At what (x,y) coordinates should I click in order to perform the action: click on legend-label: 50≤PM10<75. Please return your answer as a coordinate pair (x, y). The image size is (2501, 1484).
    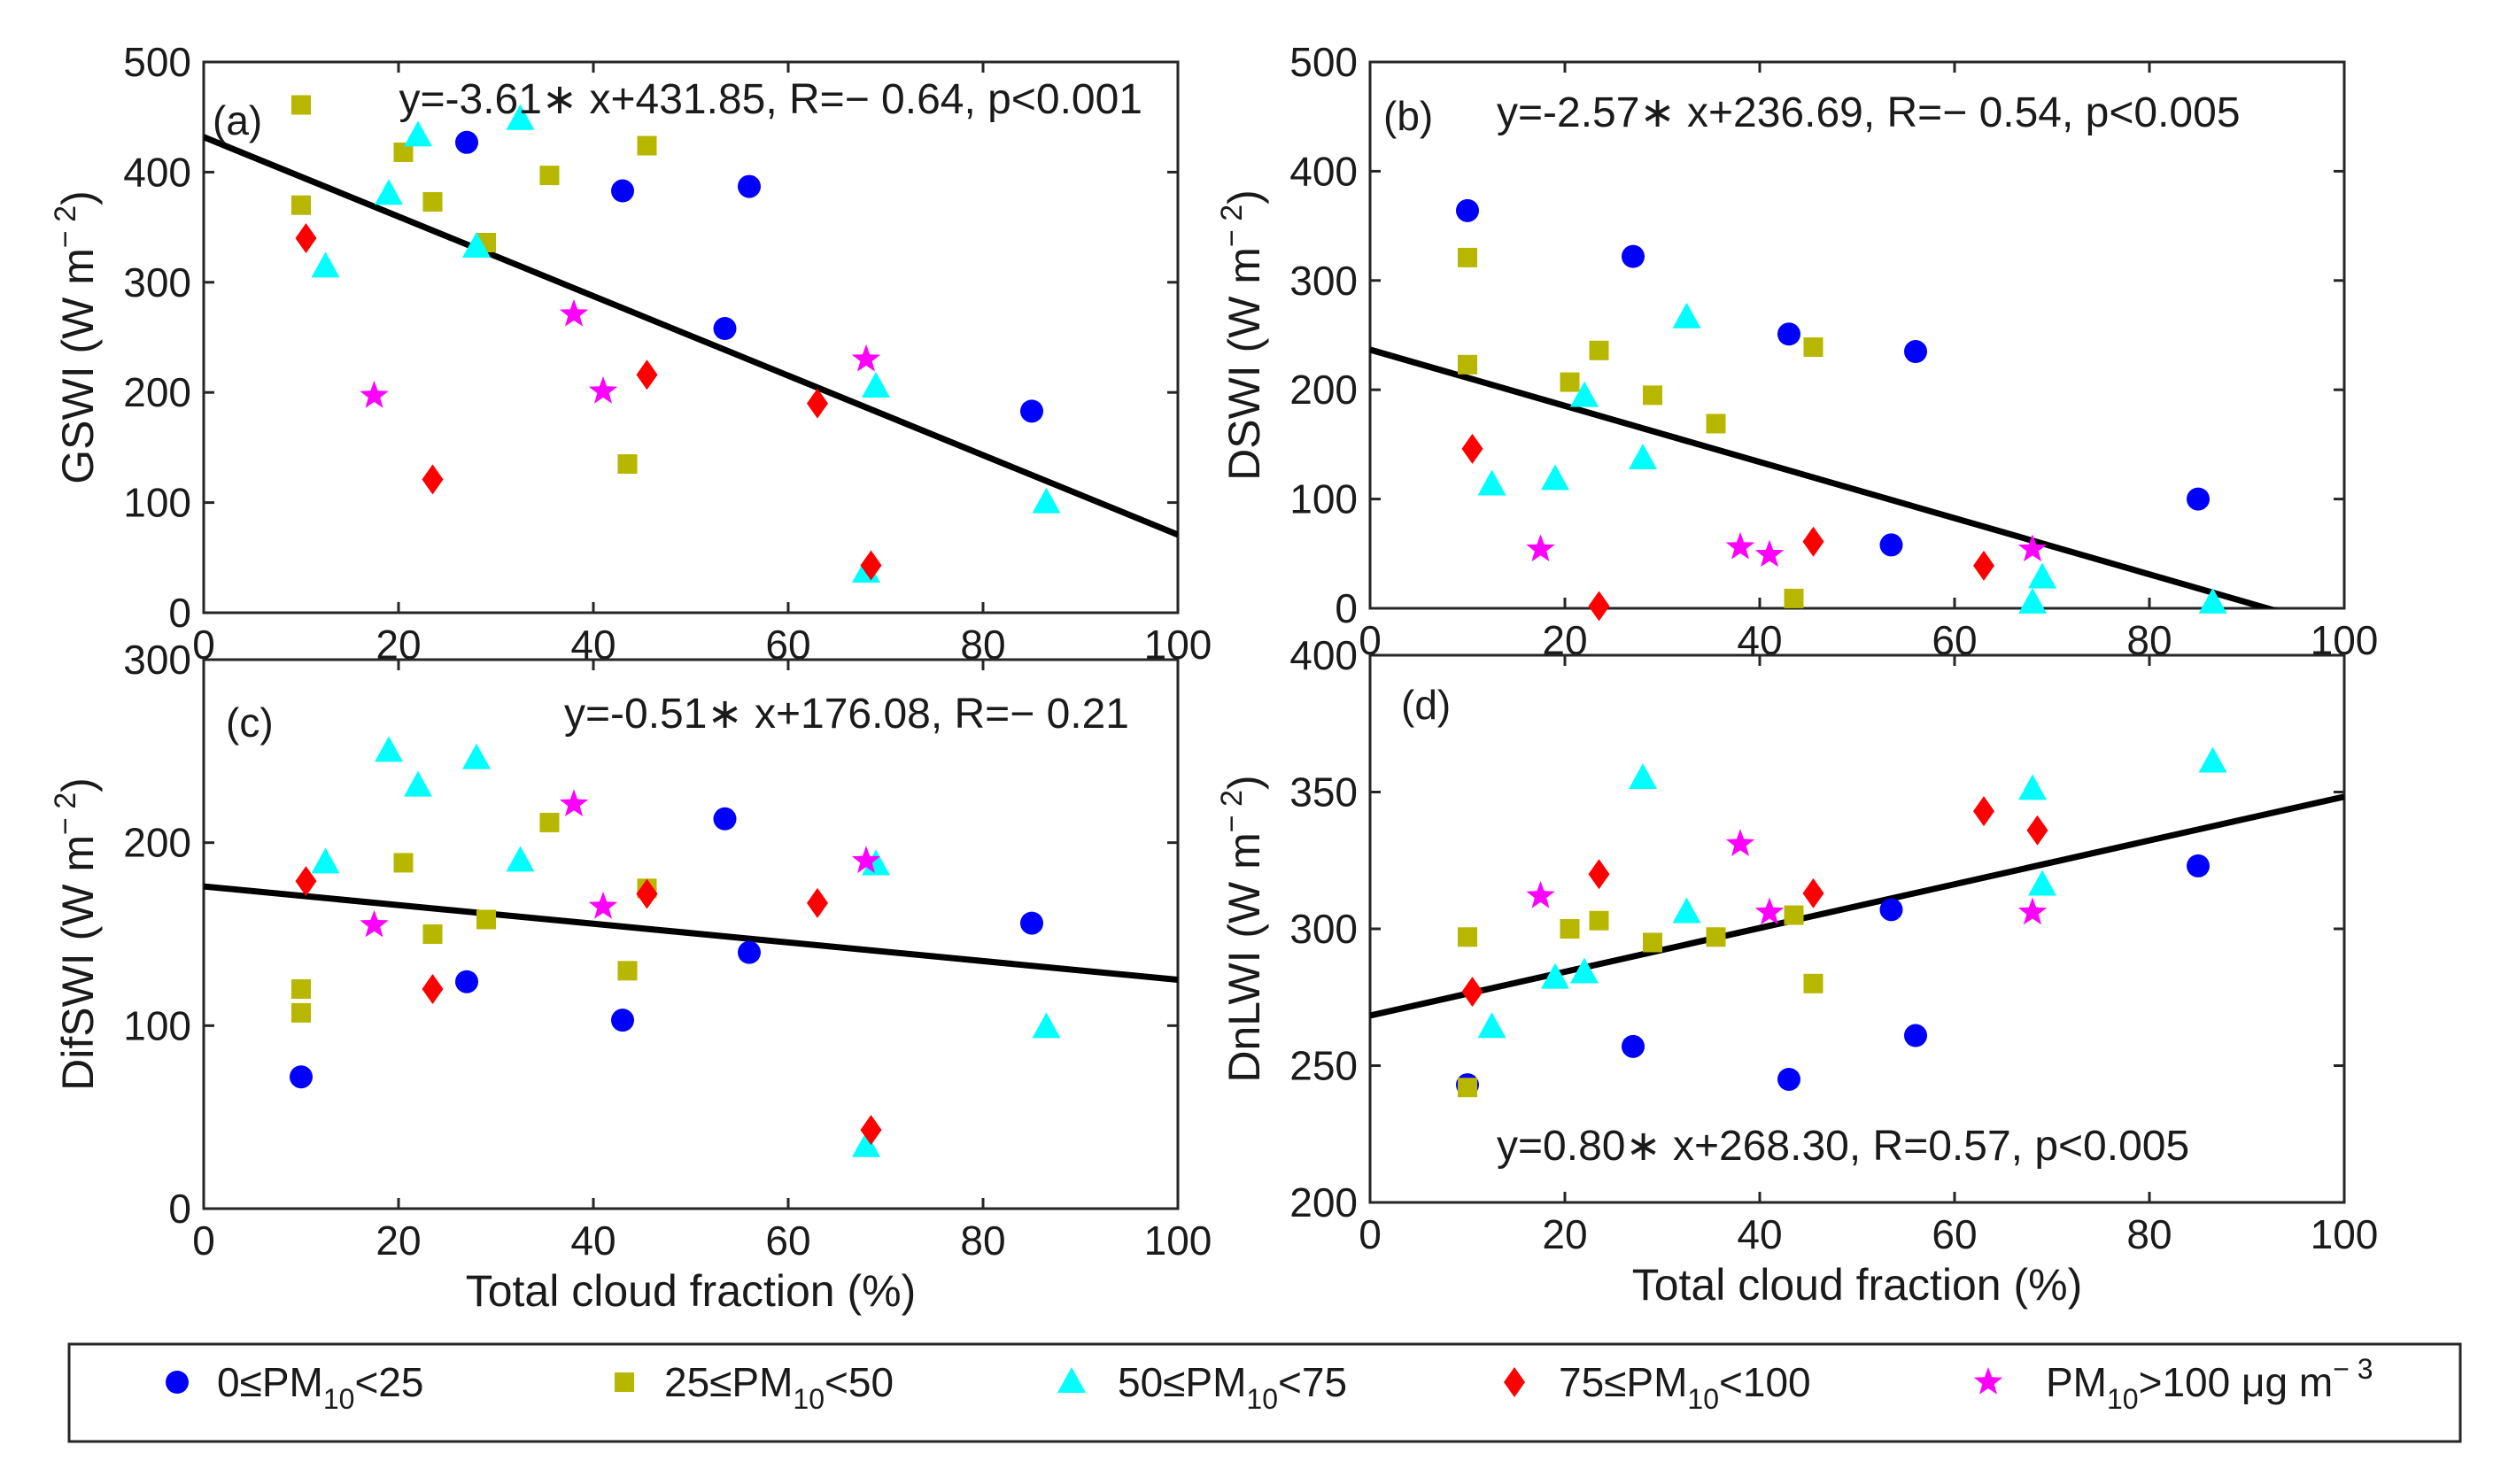
    Looking at the image, I should click on (1232, 1387).